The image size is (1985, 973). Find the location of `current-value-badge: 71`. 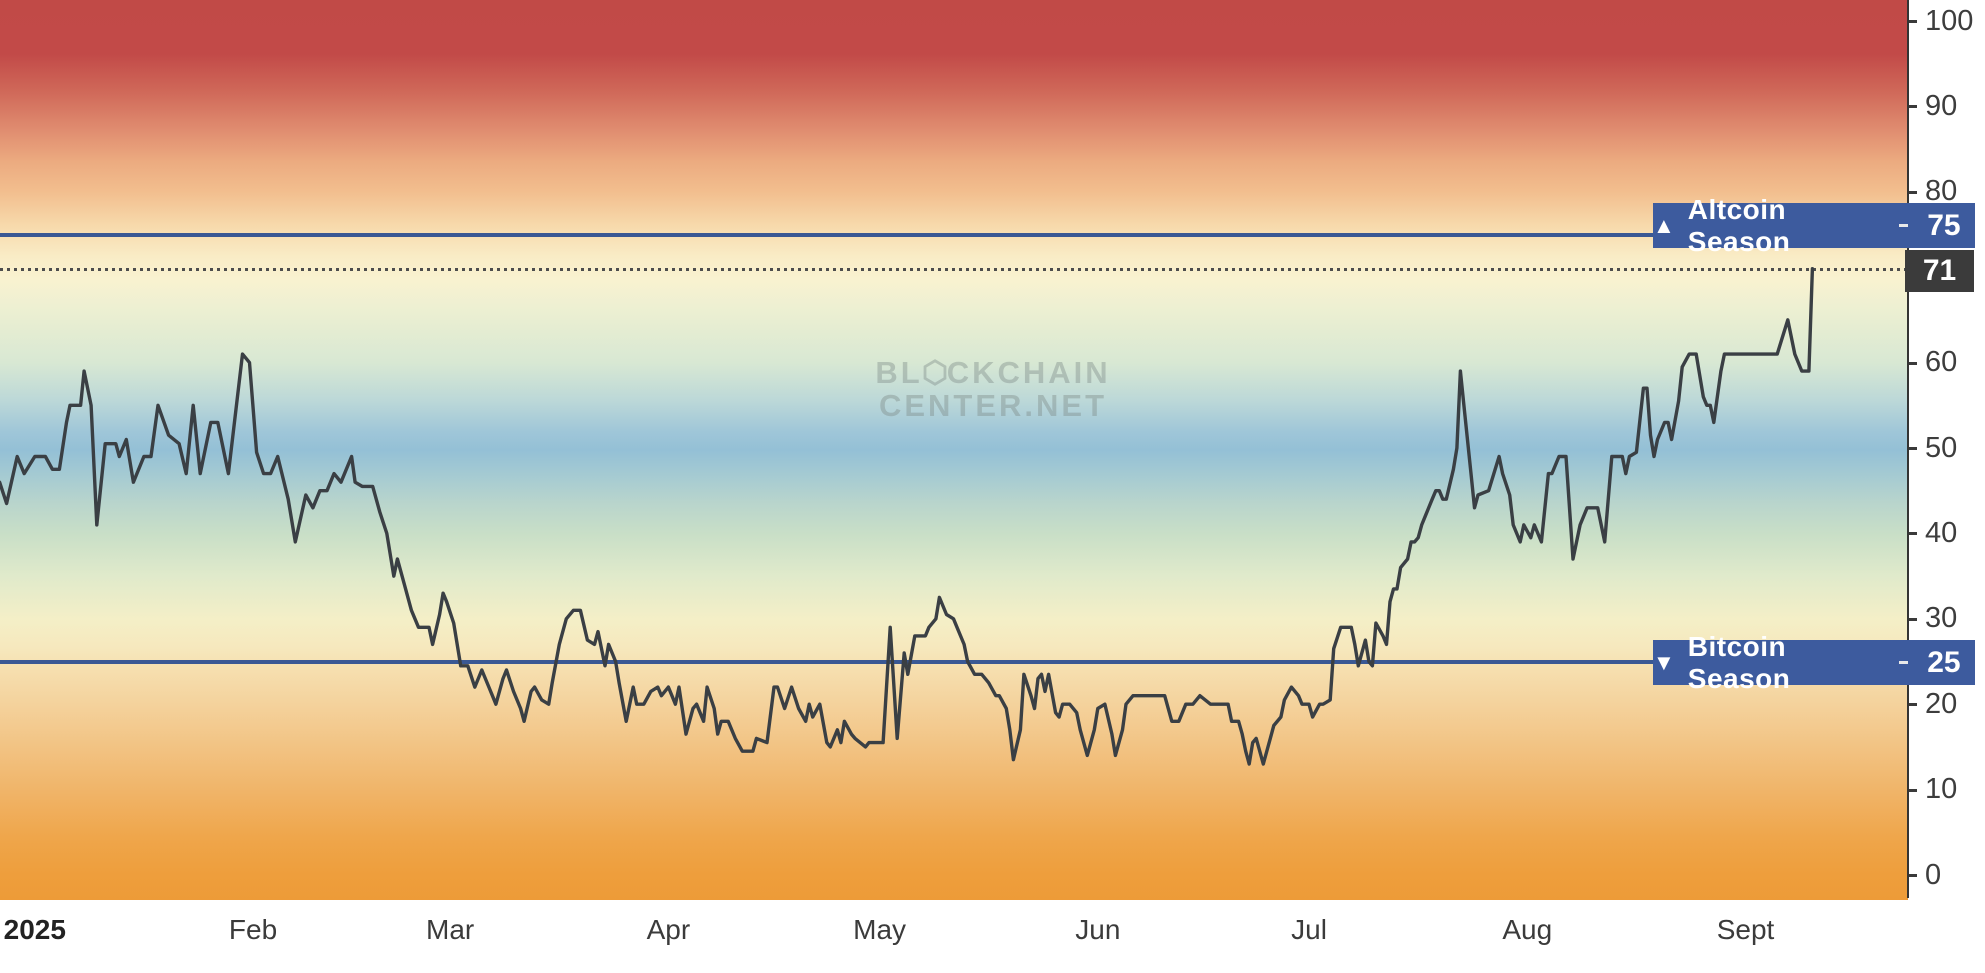

current-value-badge: 71 is located at coordinates (1939, 271).